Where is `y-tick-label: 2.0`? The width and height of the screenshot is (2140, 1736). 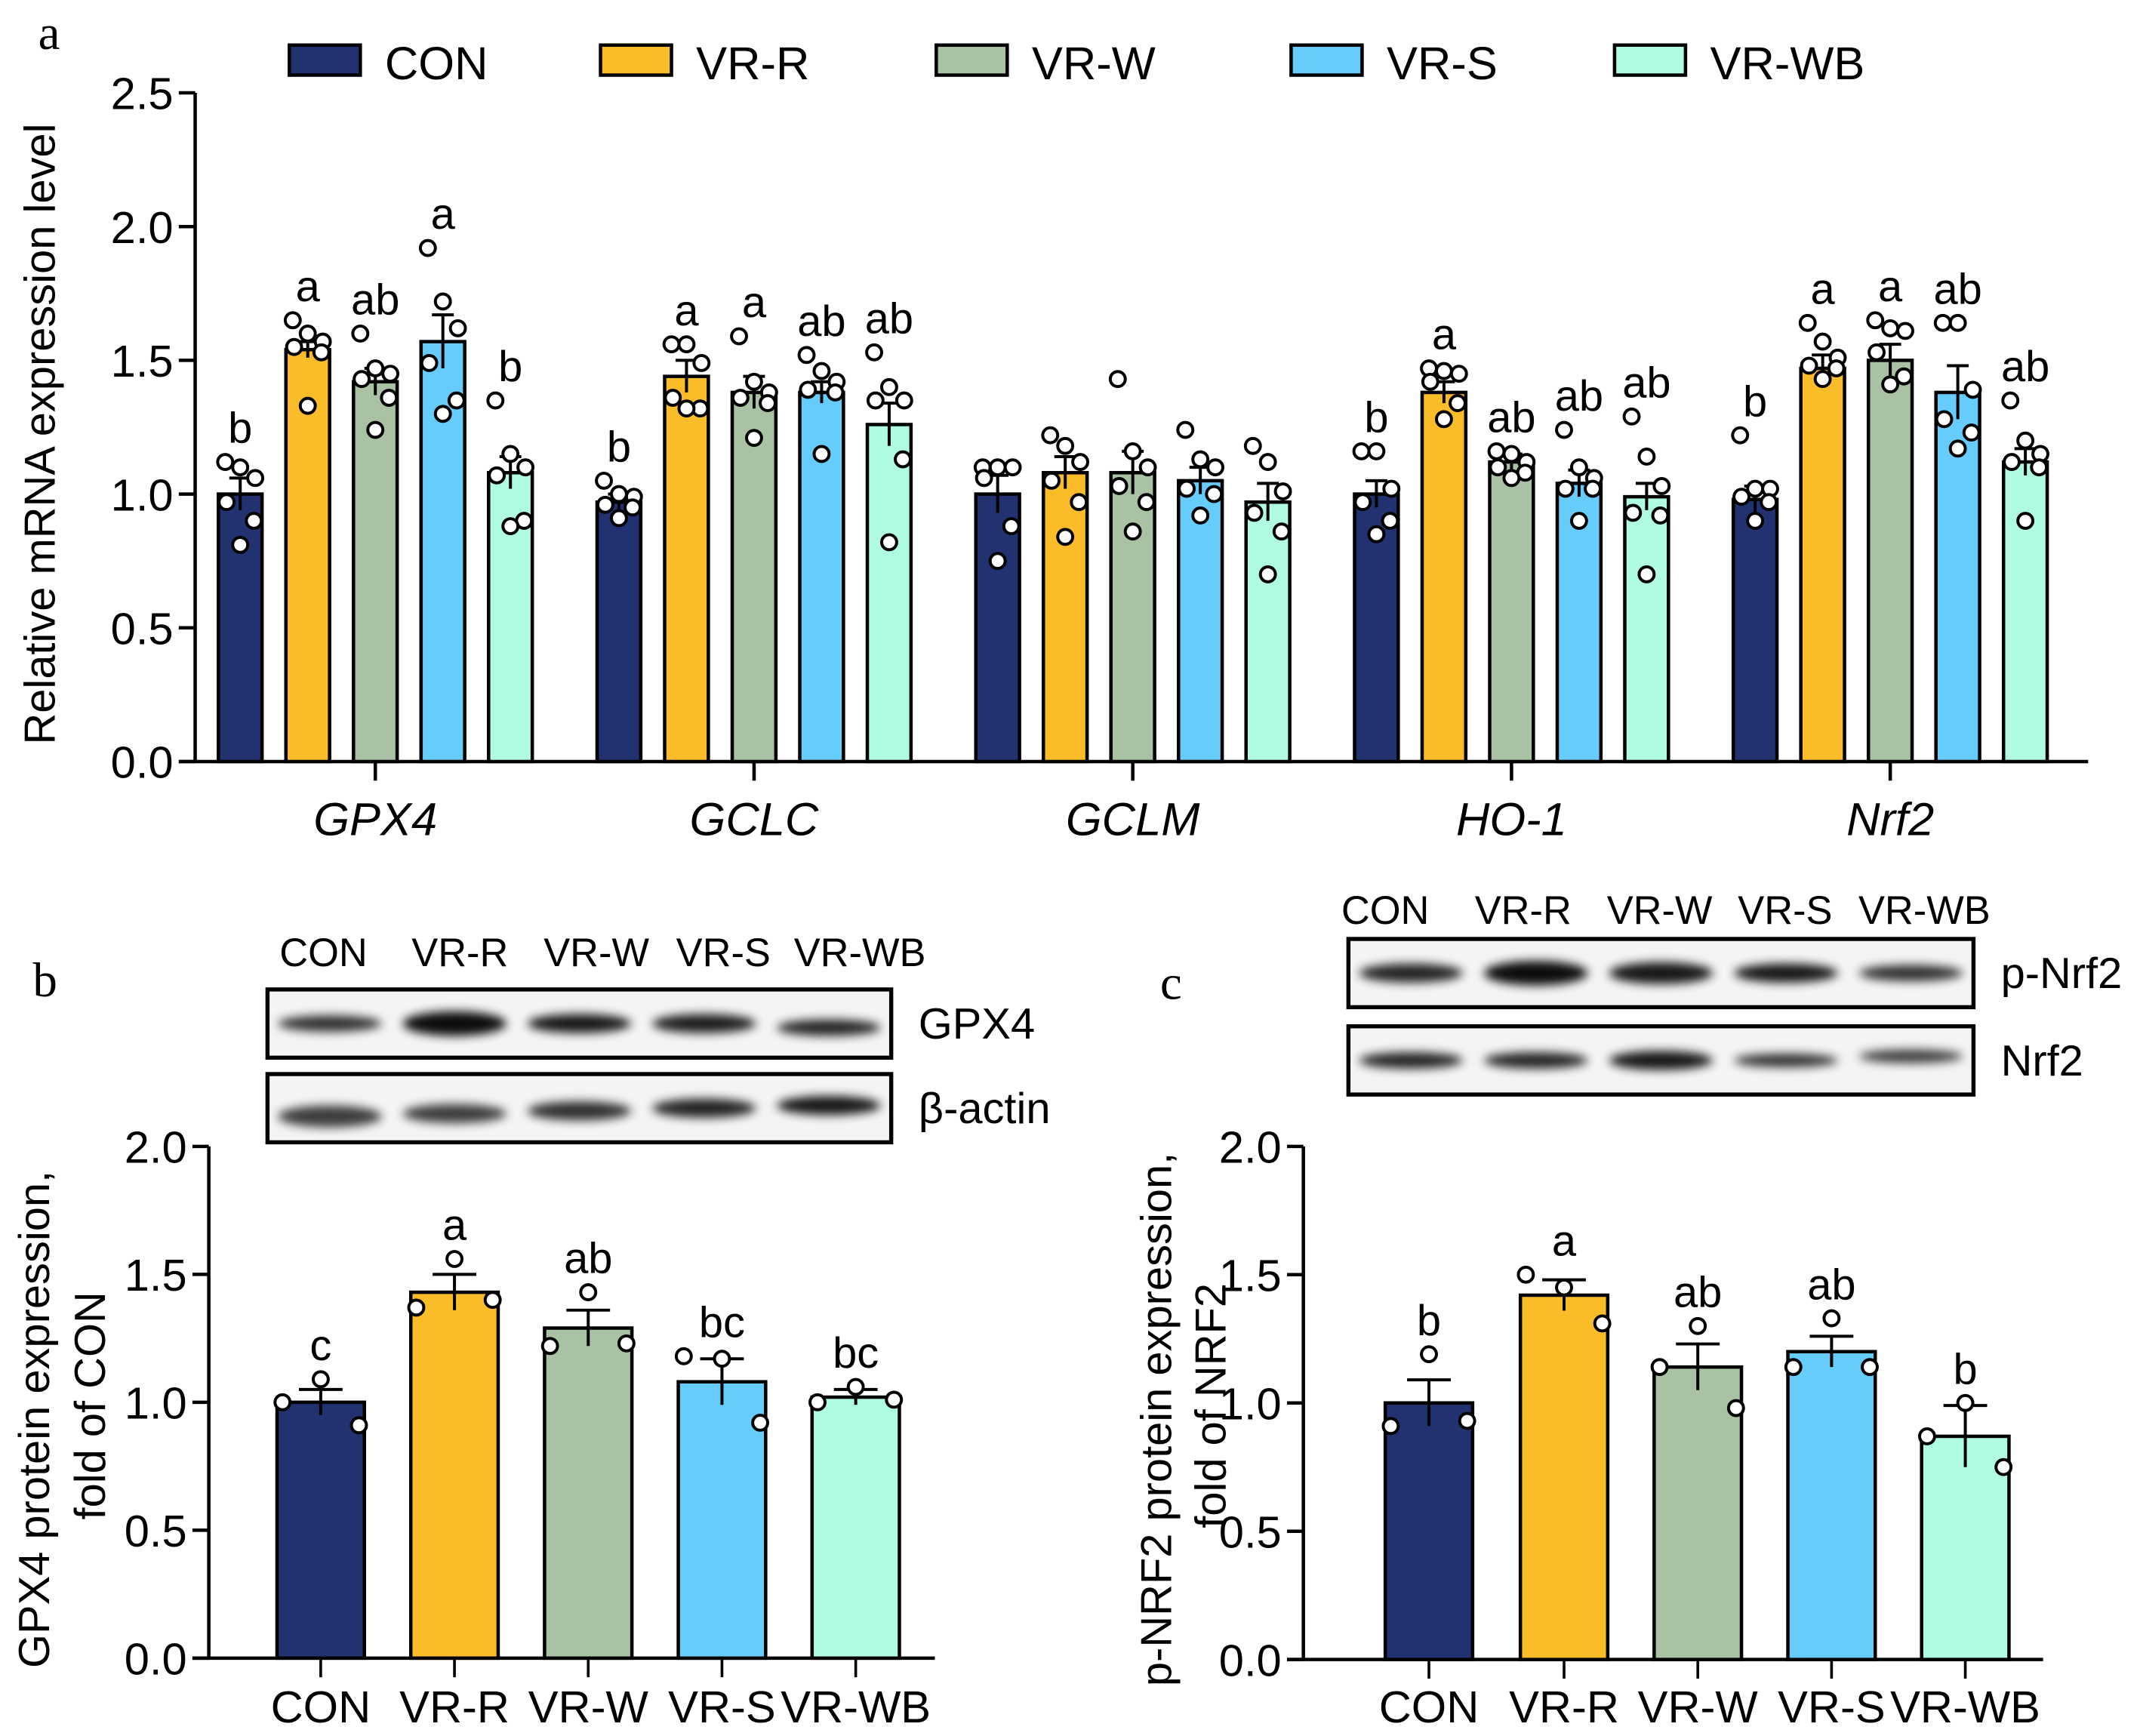 y-tick-label: 2.0 is located at coordinates (156, 1147).